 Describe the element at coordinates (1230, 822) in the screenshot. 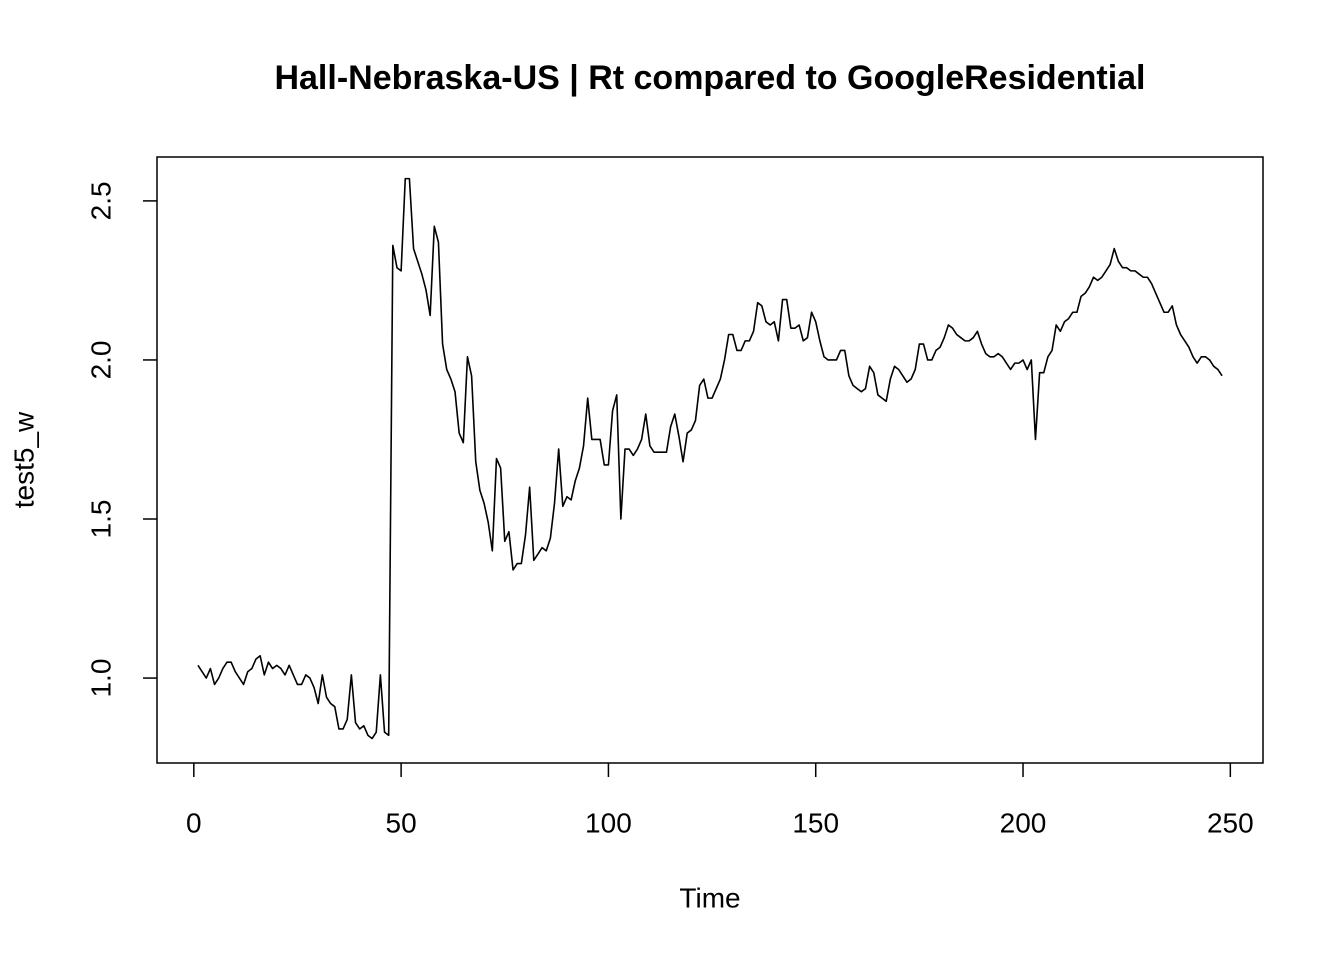

I see `x-tick-label: 250` at that location.